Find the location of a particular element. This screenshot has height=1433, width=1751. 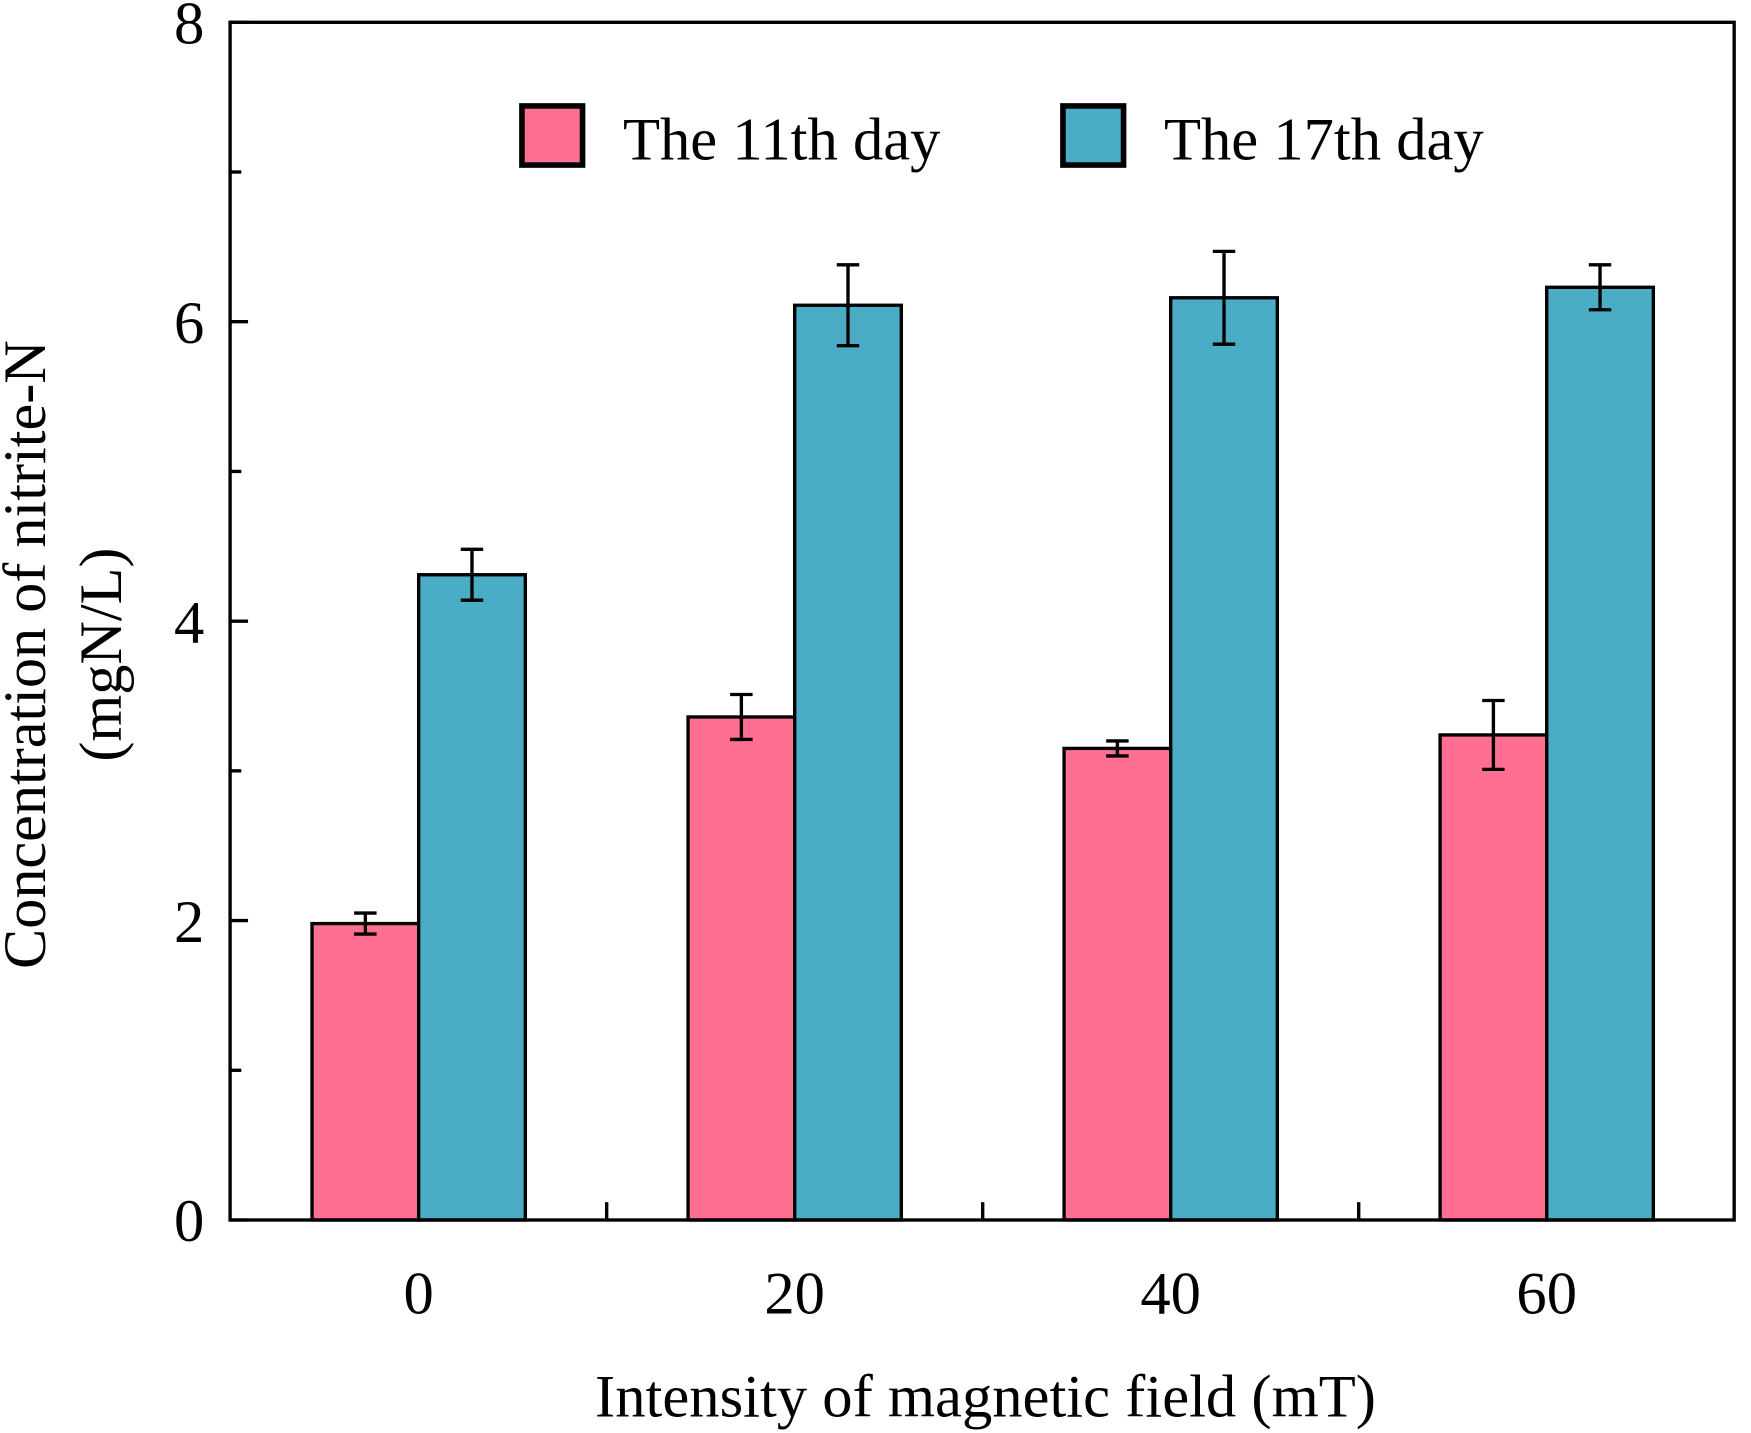

legend-label-17th: The 17th day is located at coordinates (1324, 140).